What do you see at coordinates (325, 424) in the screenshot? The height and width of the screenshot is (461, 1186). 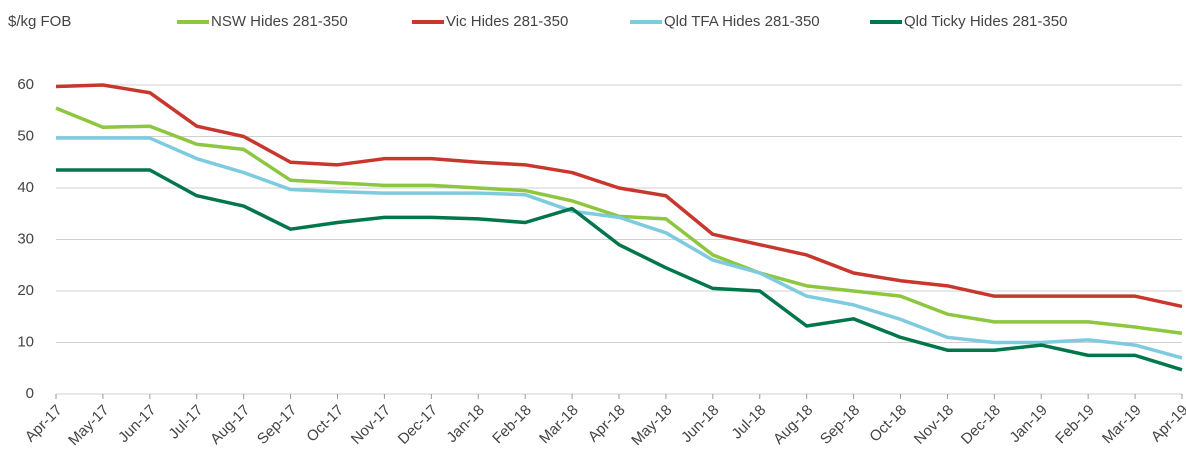 I see `x-tick-label: Oct-17` at bounding box center [325, 424].